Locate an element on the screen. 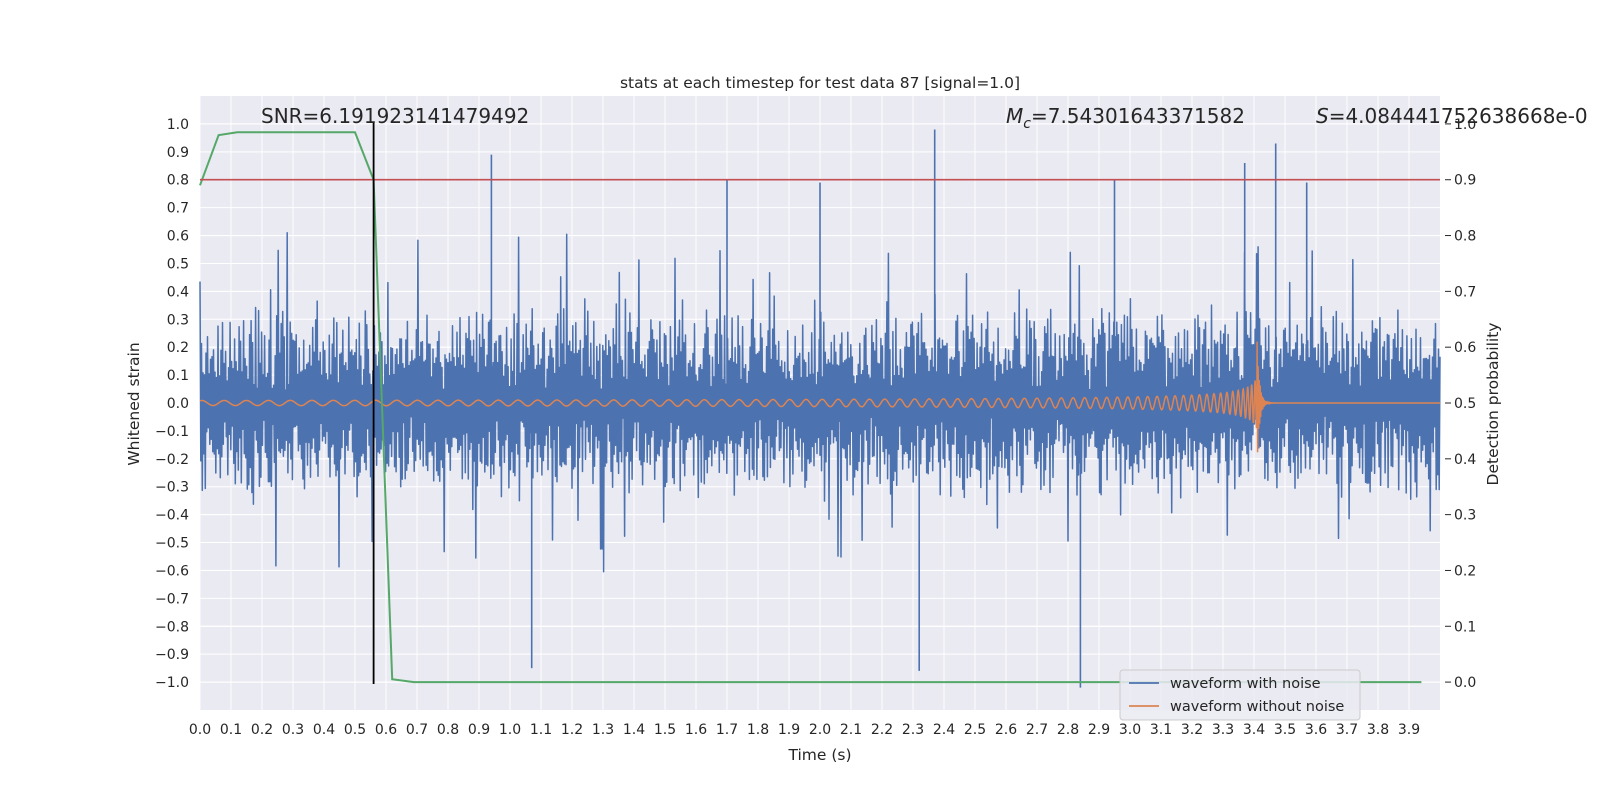 The image size is (1600, 800). chirp-mass-annotation: Mc=7.54301643371582 is located at coordinates (1125, 118).